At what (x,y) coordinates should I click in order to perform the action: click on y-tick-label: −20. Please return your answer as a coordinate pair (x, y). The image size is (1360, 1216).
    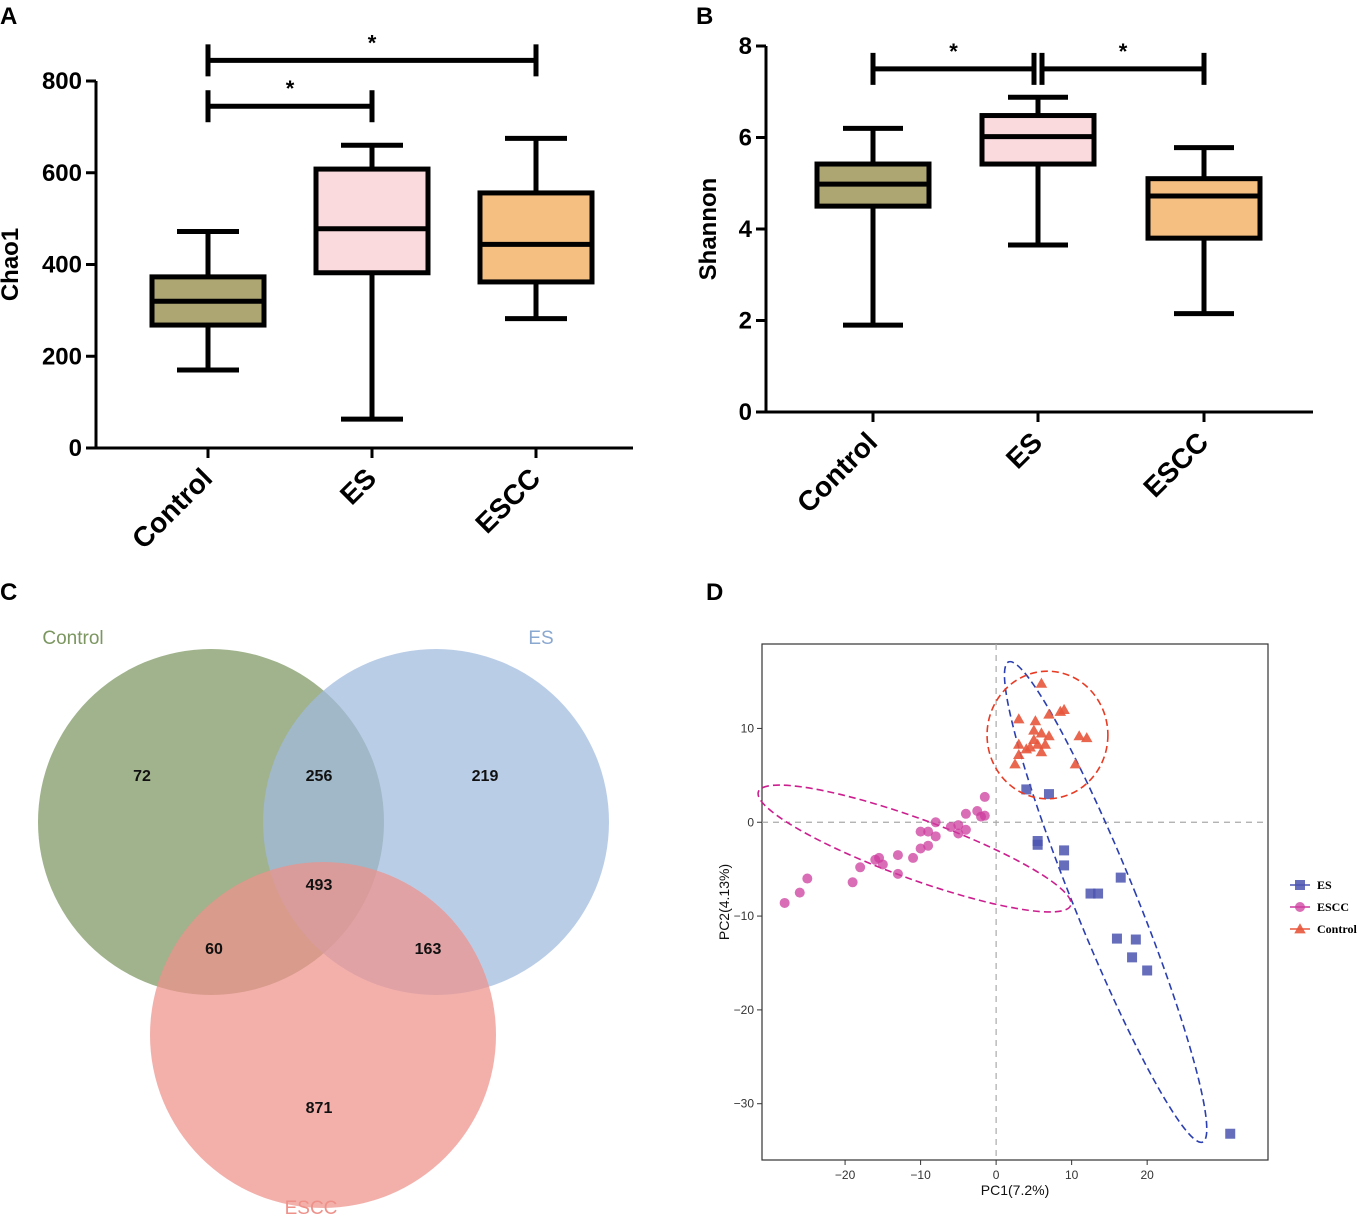
    Looking at the image, I should click on (744, 1010).